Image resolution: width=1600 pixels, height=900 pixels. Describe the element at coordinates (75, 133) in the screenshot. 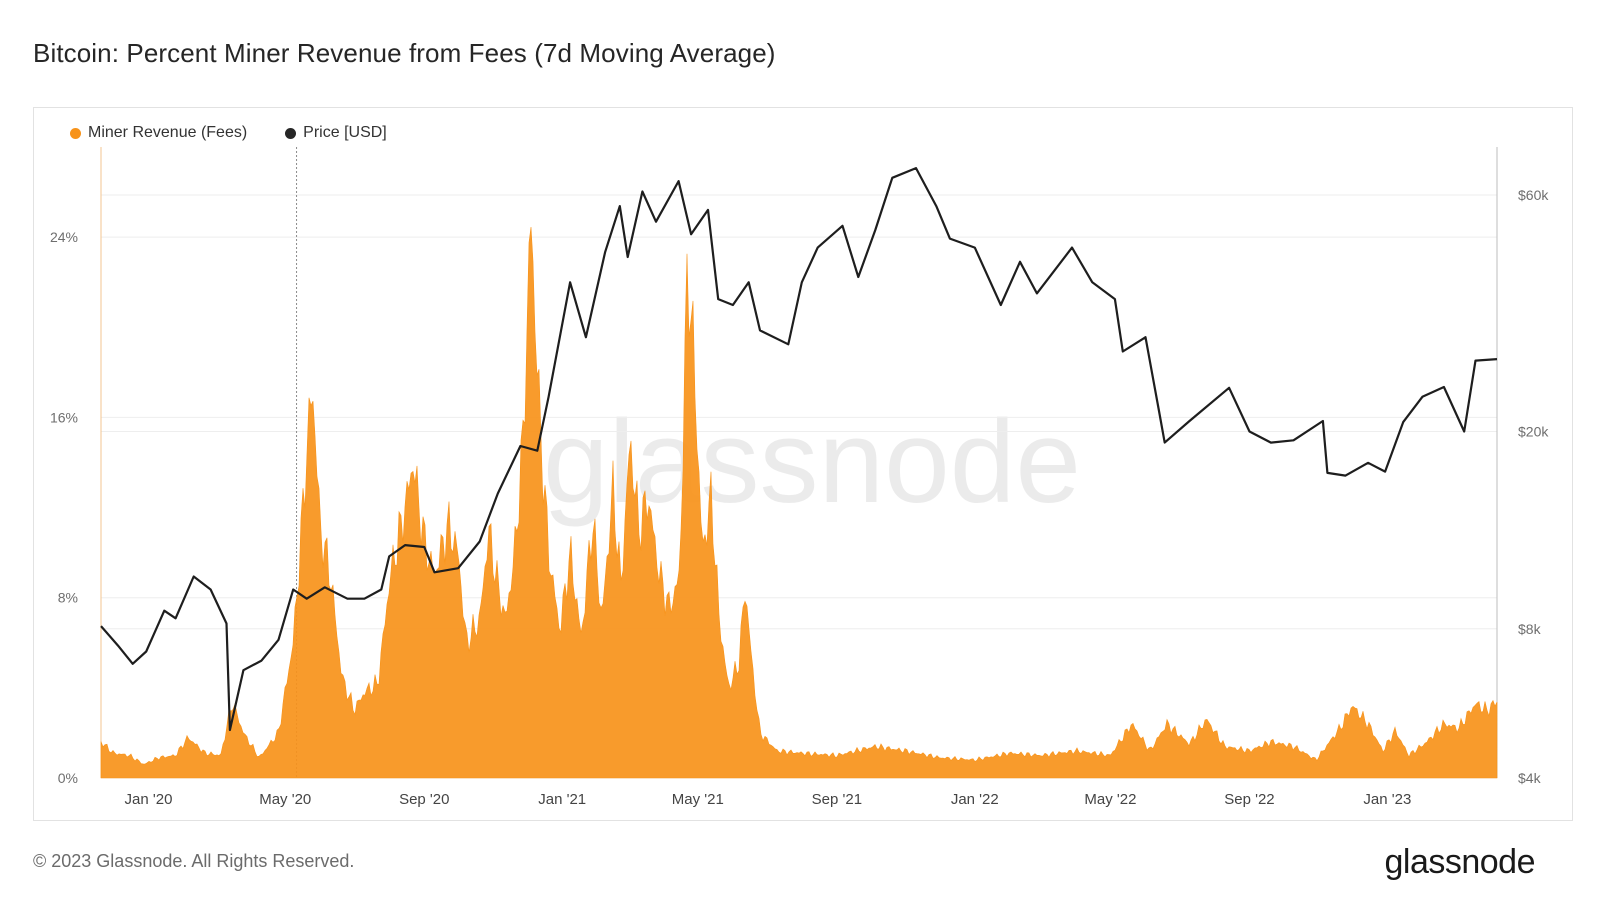

I see `fees-dot-icon` at that location.